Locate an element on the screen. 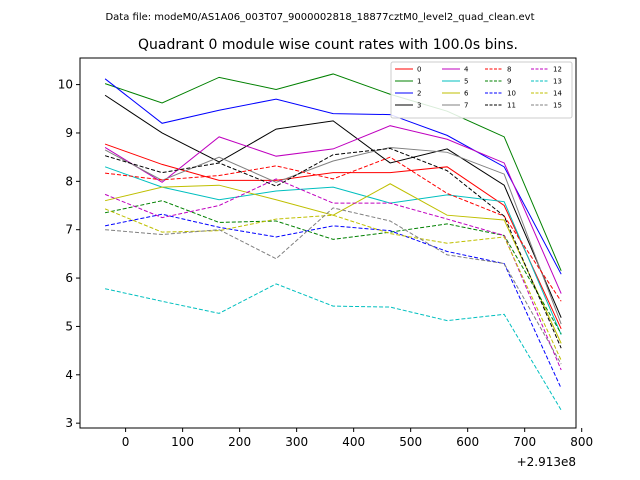 Image resolution: width=640 pixels, height=480 pixels. x-tick-label: 700 is located at coordinates (524, 442).